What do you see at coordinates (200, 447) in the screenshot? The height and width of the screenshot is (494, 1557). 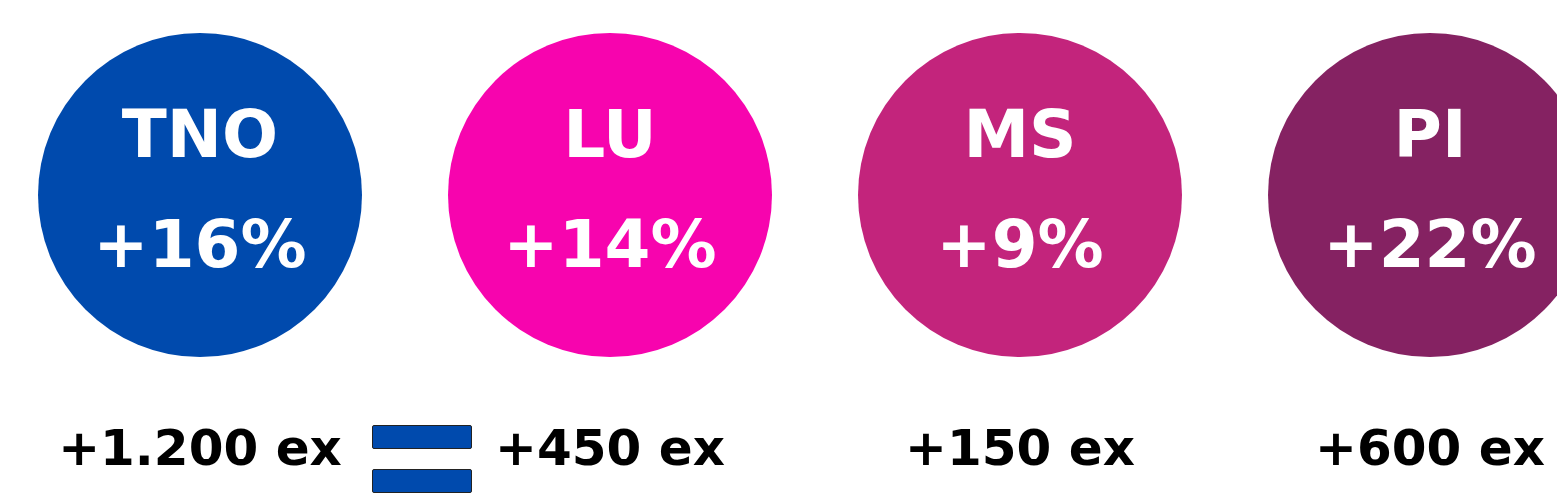 I see `data-label: +1.200 ex` at bounding box center [200, 447].